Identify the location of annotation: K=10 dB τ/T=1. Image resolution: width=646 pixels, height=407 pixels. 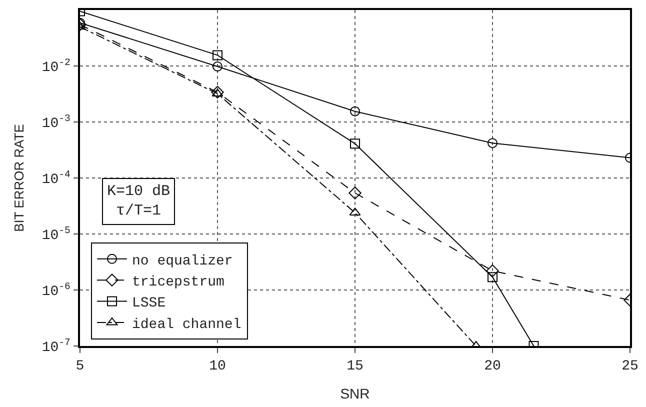
(138, 201).